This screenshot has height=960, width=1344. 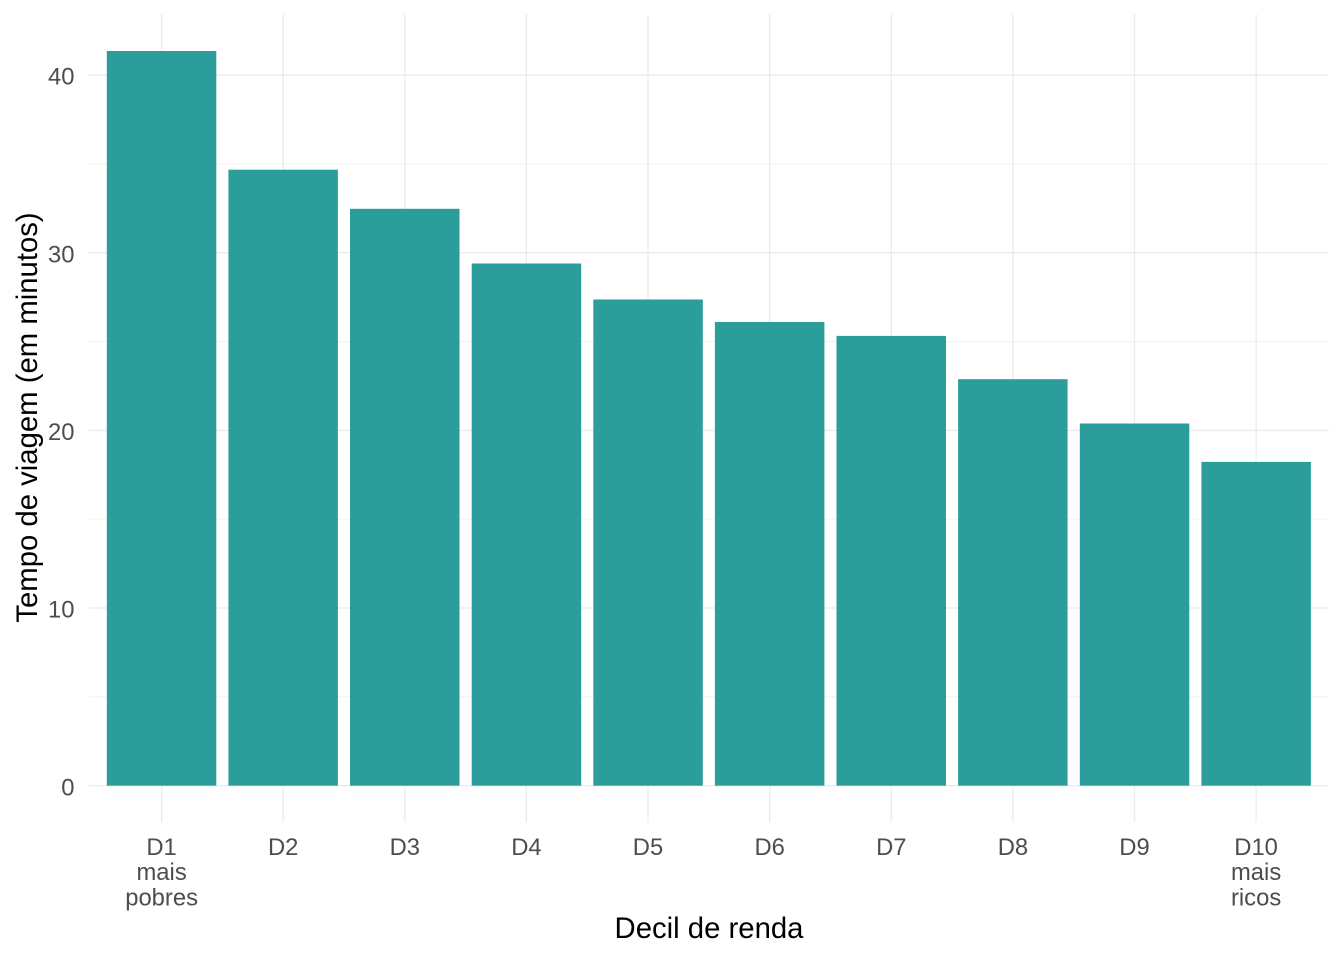 I want to click on svg-text: ricos, so click(x=1256, y=897).